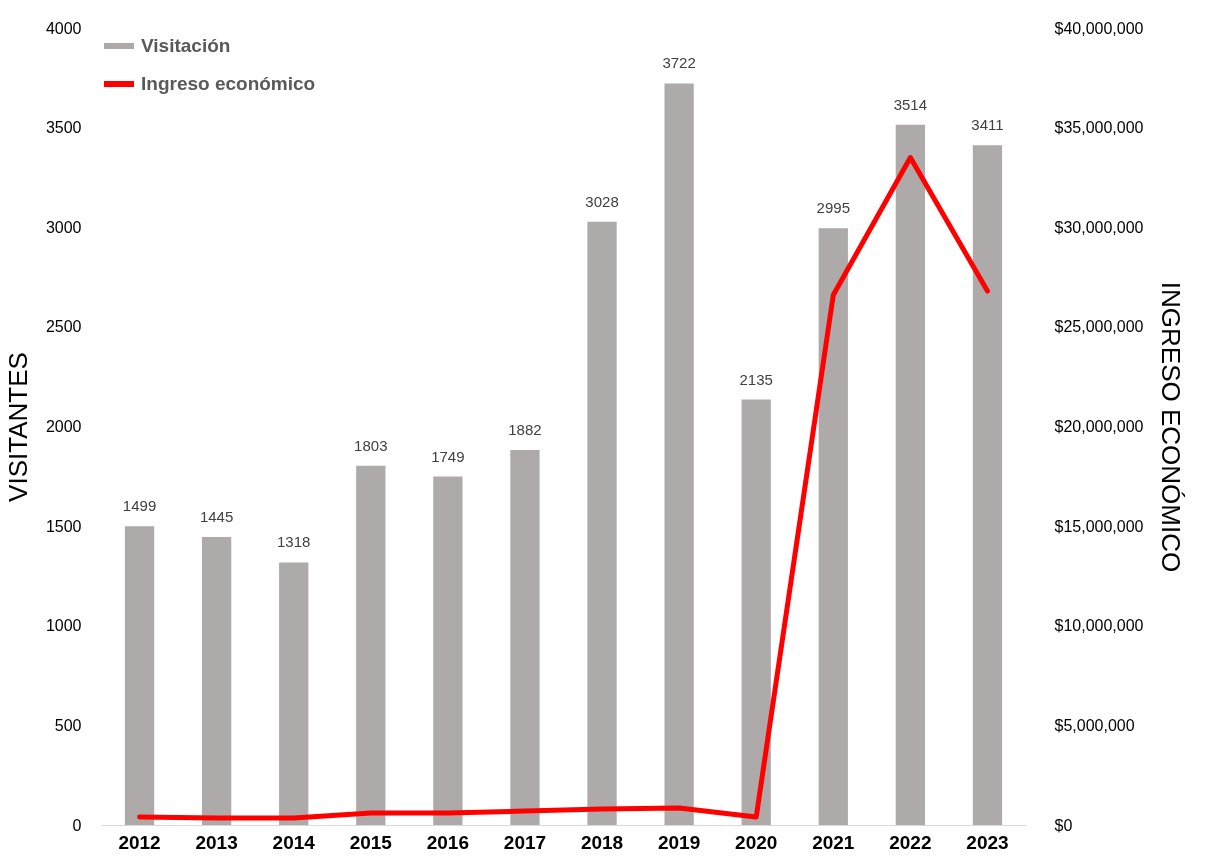  What do you see at coordinates (68, 725) in the screenshot?
I see `y-tick-label: 500` at bounding box center [68, 725].